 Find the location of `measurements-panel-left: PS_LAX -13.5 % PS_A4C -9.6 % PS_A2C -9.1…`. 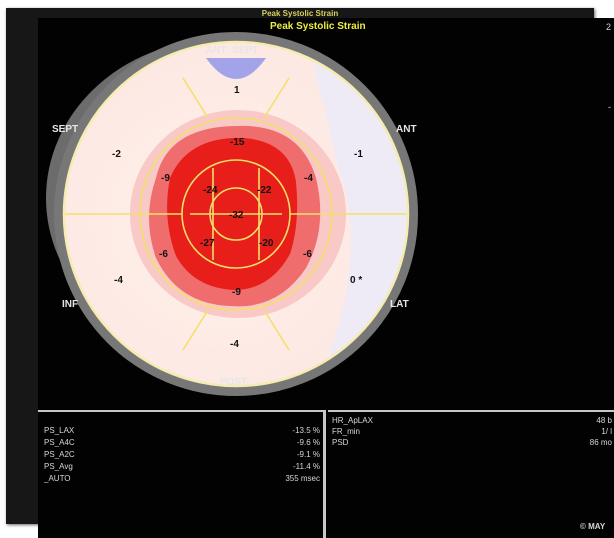

measurements-panel-left: PS_LAX -13.5 % PS_A4C -9.6 % PS_A2C -9.1… is located at coordinates (182, 474).